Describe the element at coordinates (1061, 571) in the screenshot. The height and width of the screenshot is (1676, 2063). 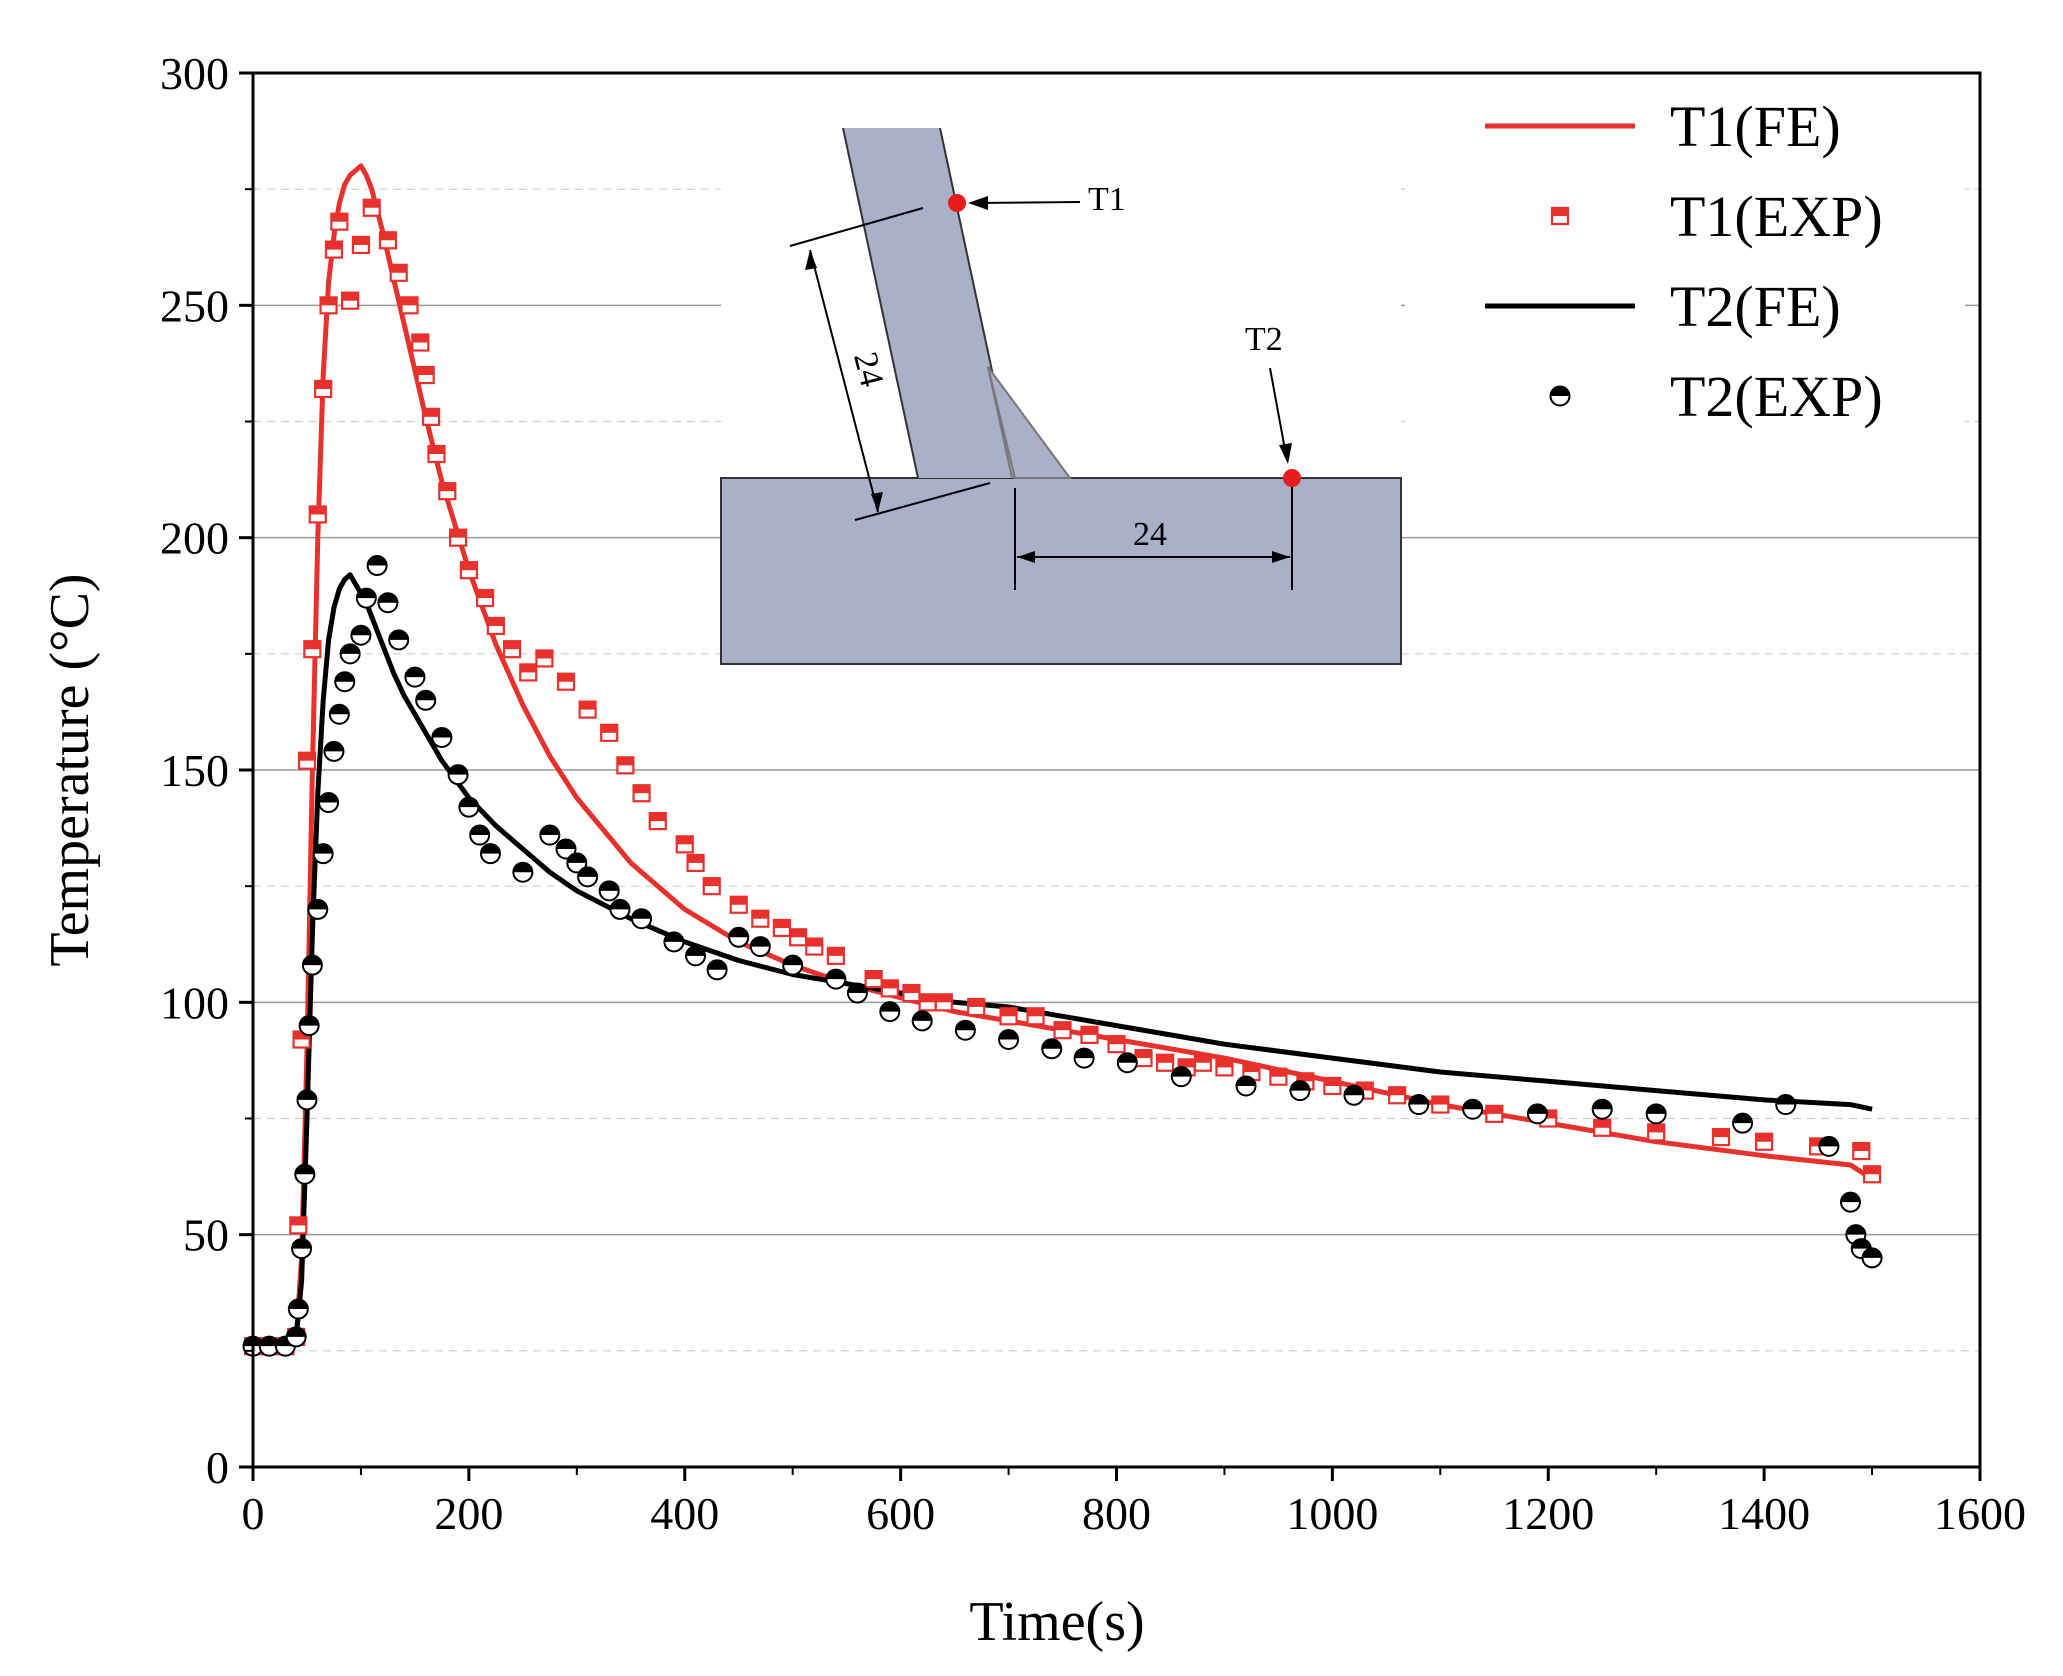
I see `inset-base-plate` at that location.